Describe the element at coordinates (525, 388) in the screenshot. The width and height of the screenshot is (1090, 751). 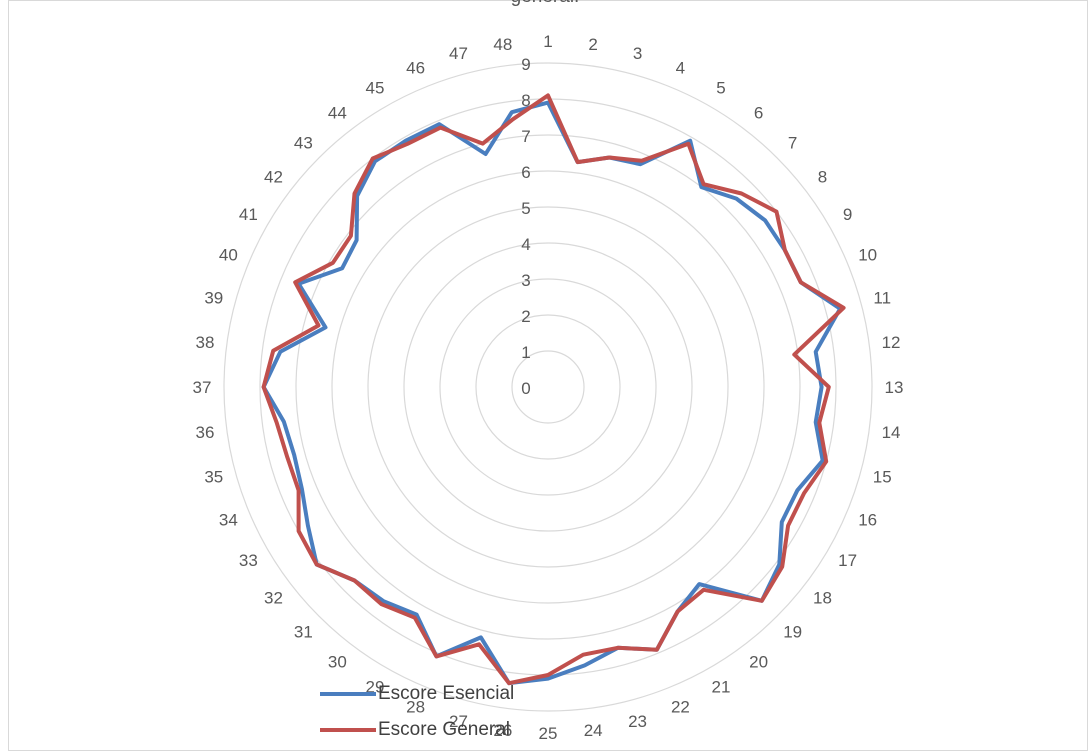
I see `radial-tick-label: 0` at that location.